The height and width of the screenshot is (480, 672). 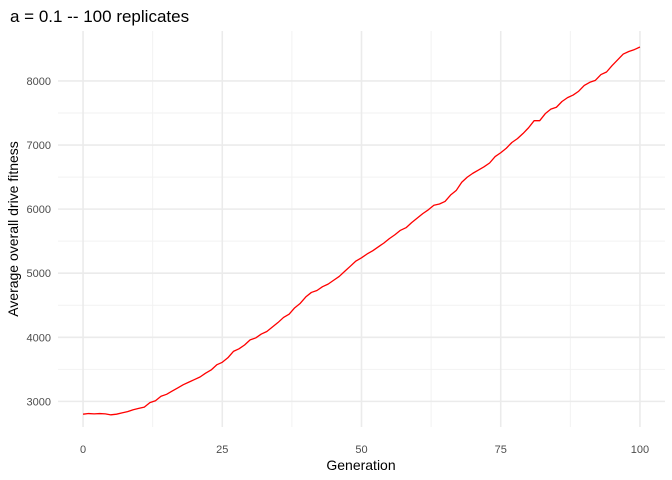 What do you see at coordinates (501, 450) in the screenshot?
I see `x-tick-label: 75` at bounding box center [501, 450].